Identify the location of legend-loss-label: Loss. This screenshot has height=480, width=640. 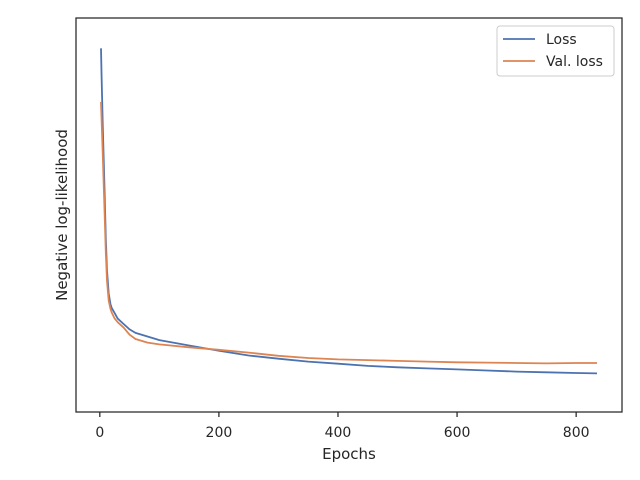
(561, 40).